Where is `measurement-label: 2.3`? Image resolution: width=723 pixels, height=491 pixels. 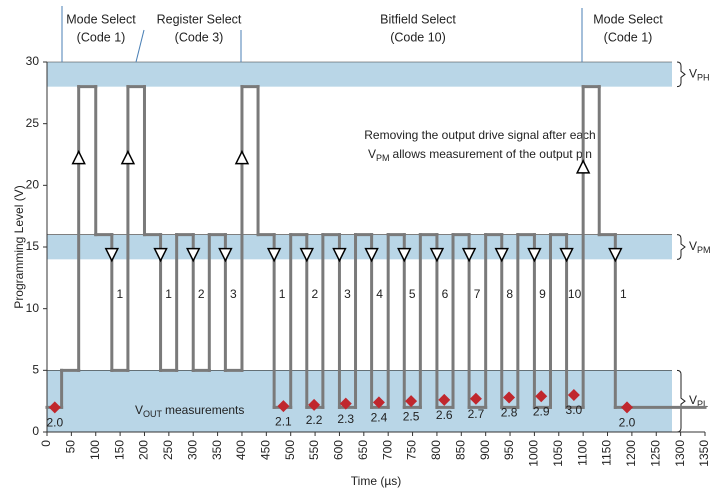
measurement-label: 2.3 is located at coordinates (345, 419).